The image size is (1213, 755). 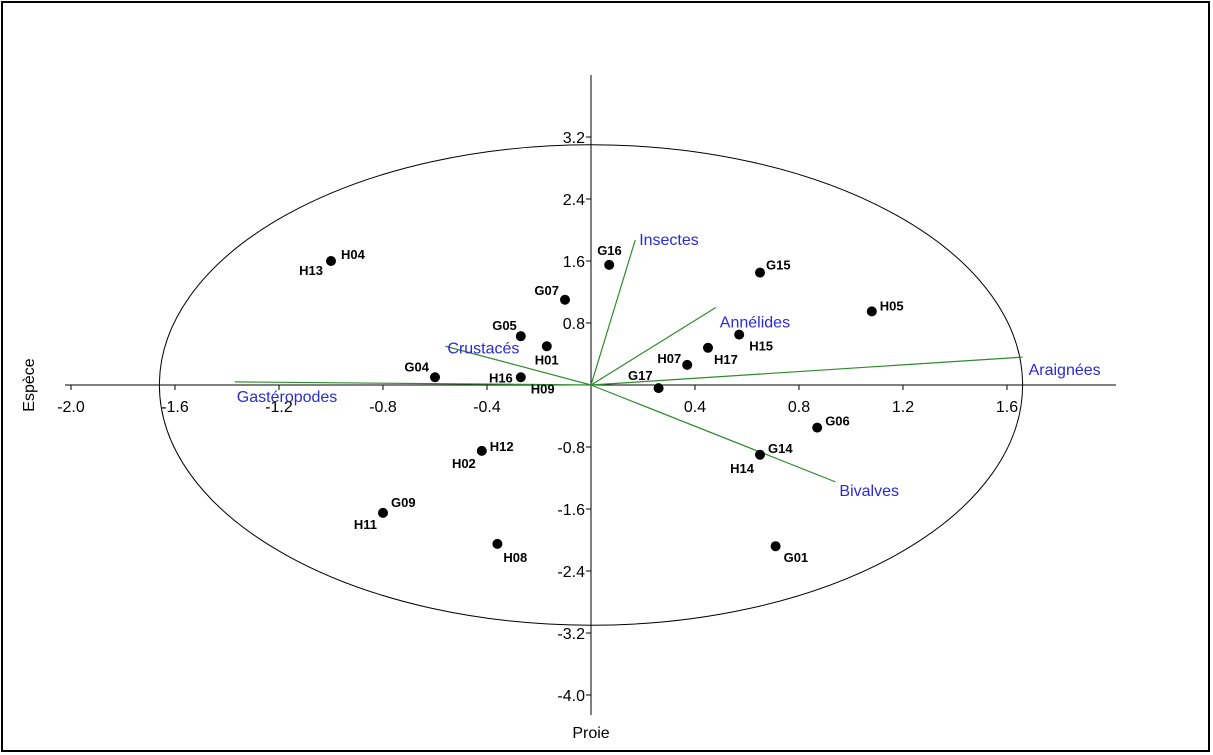 What do you see at coordinates (761, 346) in the screenshot?
I see `point-label: H15` at bounding box center [761, 346].